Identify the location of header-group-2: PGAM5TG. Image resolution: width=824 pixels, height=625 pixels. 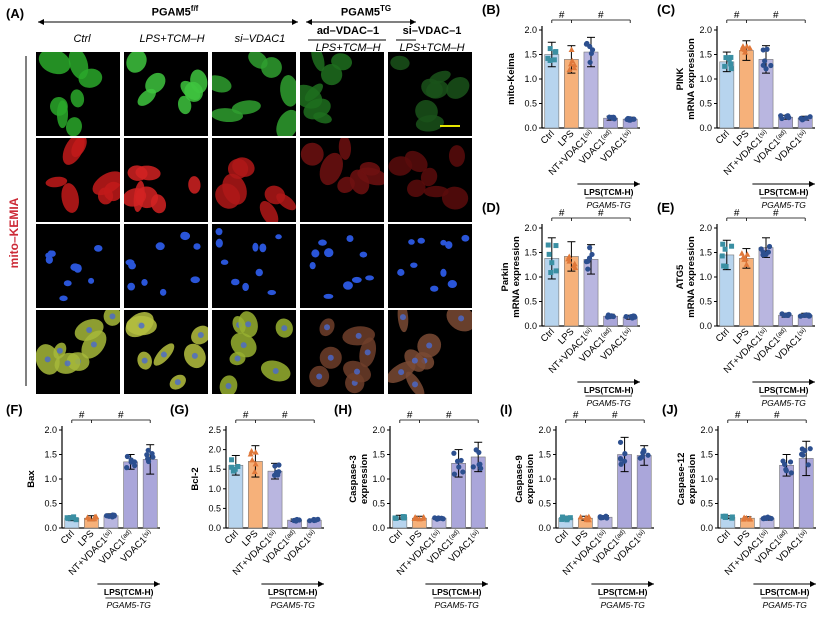
(366, 11).